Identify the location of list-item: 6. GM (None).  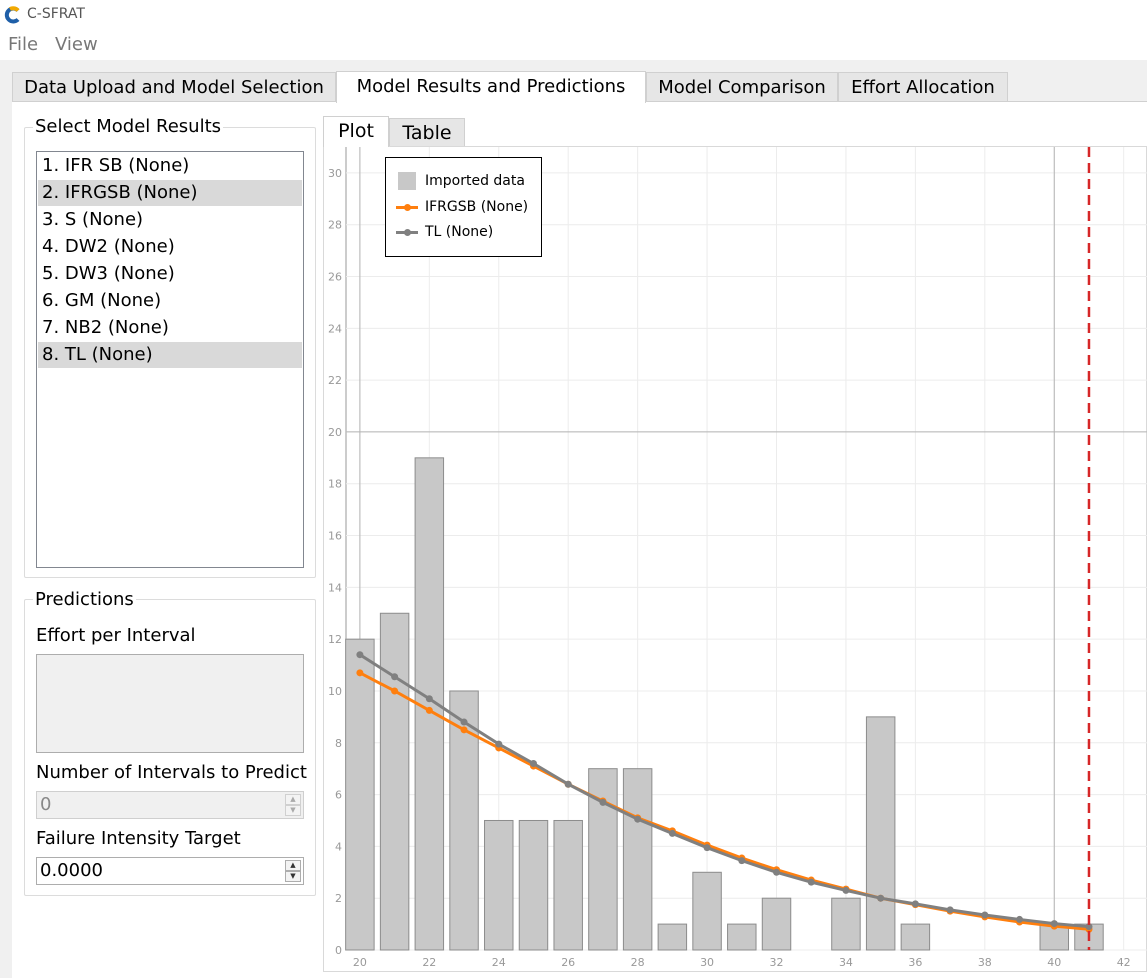
(102, 300).